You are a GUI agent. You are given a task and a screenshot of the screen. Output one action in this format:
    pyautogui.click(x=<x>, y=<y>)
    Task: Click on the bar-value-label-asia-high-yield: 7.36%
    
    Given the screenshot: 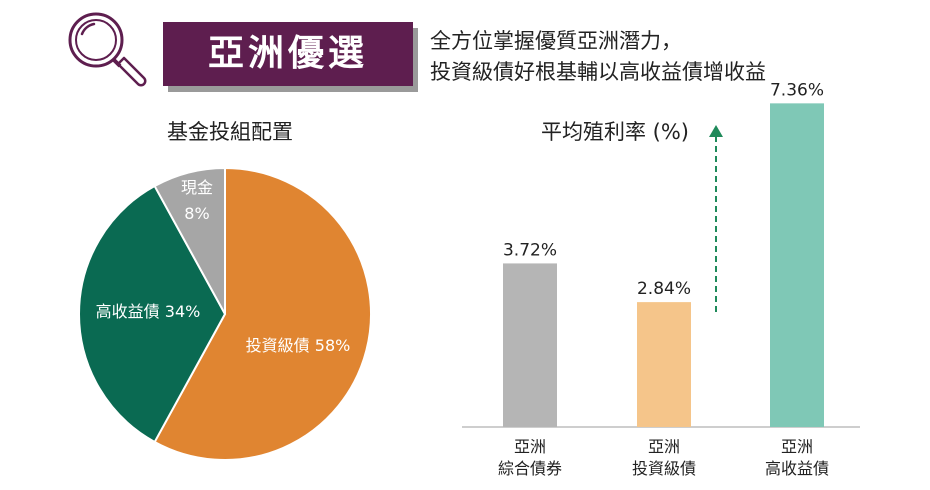 What is the action you would take?
    pyautogui.click(x=797, y=90)
    